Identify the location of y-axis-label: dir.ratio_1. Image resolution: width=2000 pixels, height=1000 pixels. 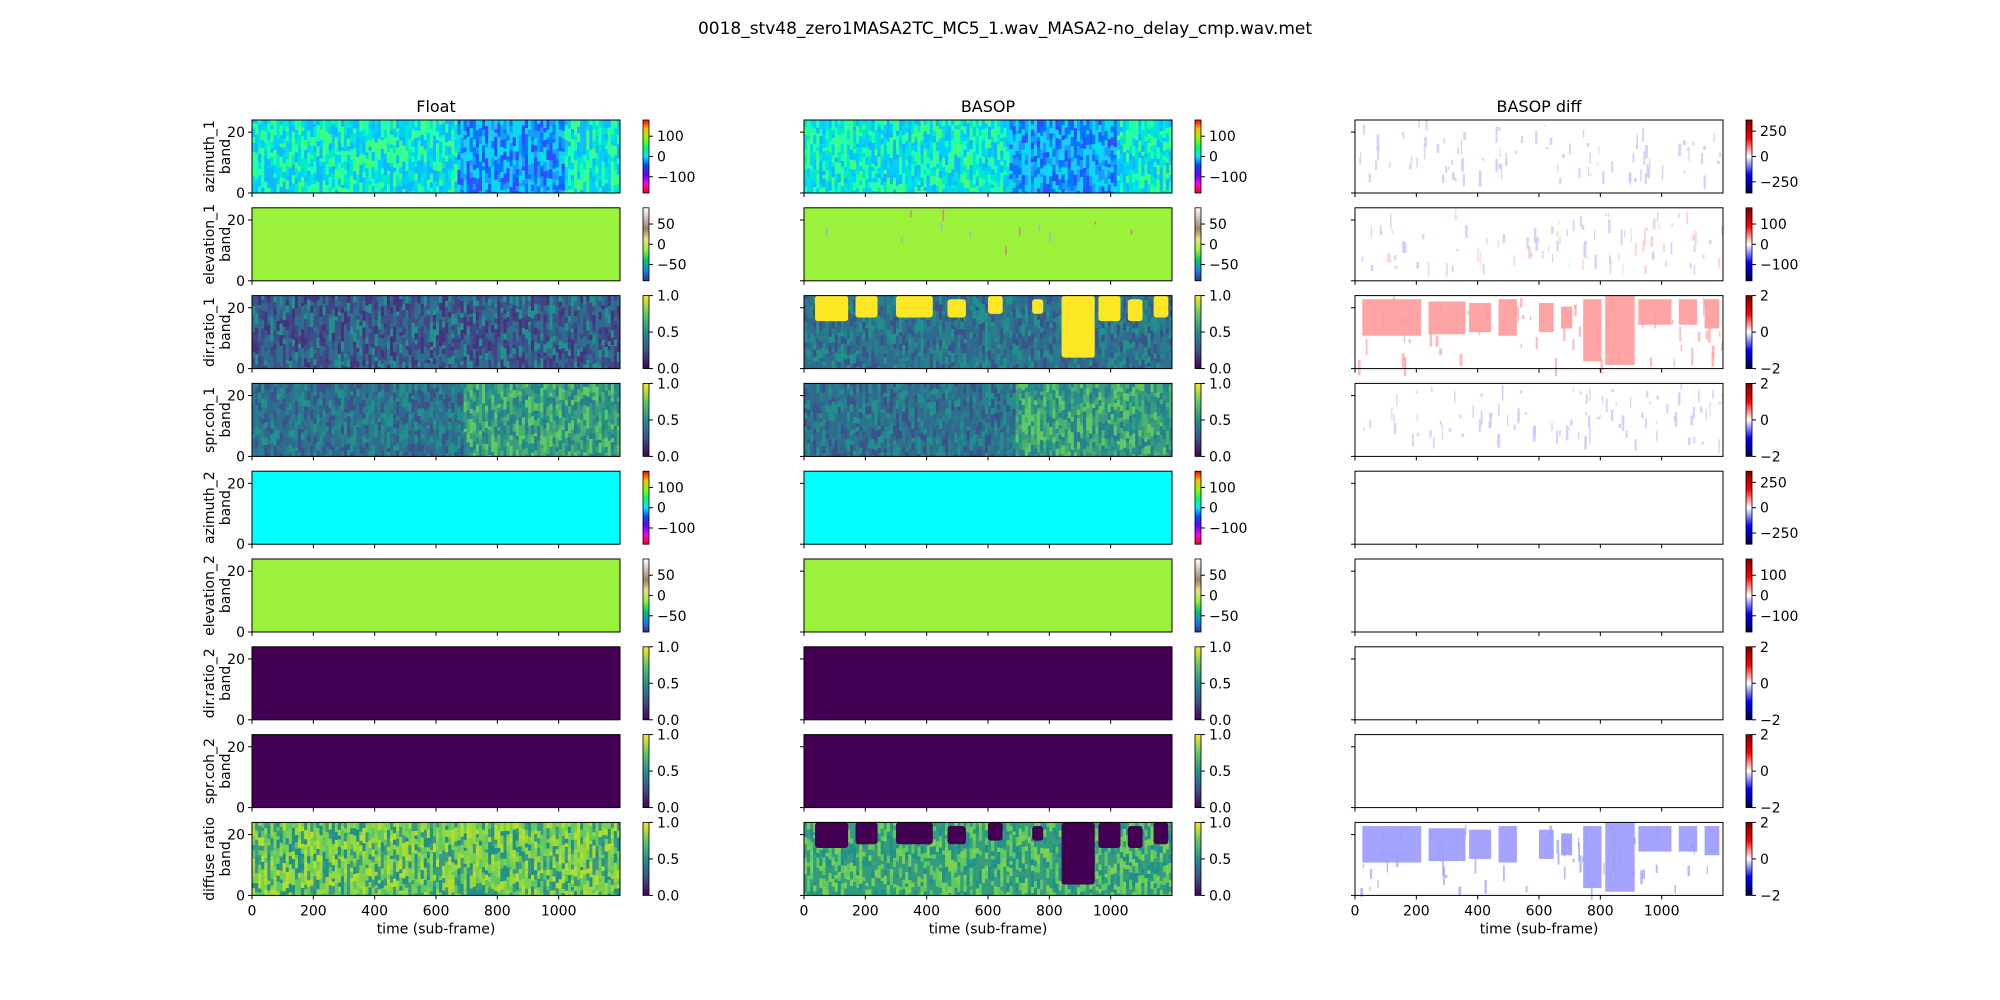
(210, 332).